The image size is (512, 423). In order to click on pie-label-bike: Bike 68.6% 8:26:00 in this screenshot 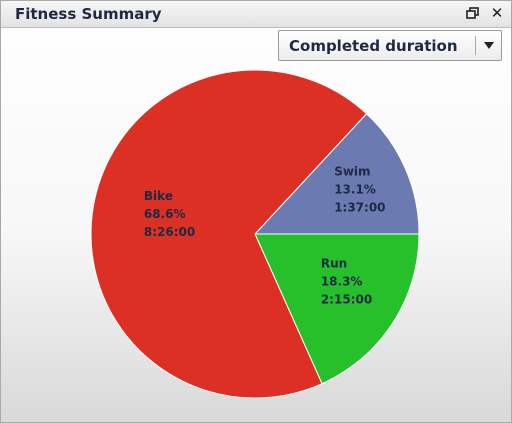, I will do `click(169, 214)`.